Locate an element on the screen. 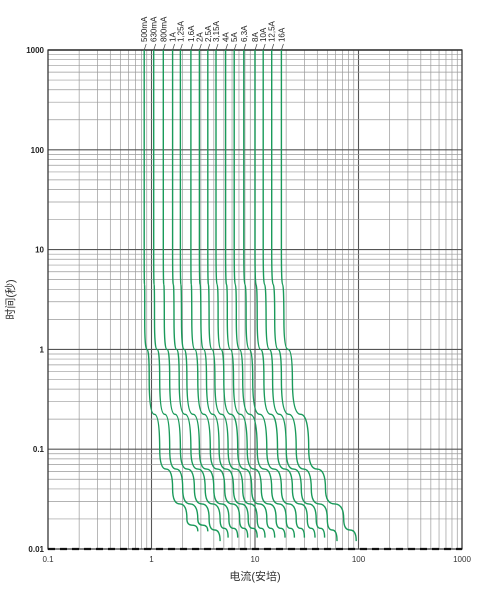  series-label: 5A is located at coordinates (234, 37).